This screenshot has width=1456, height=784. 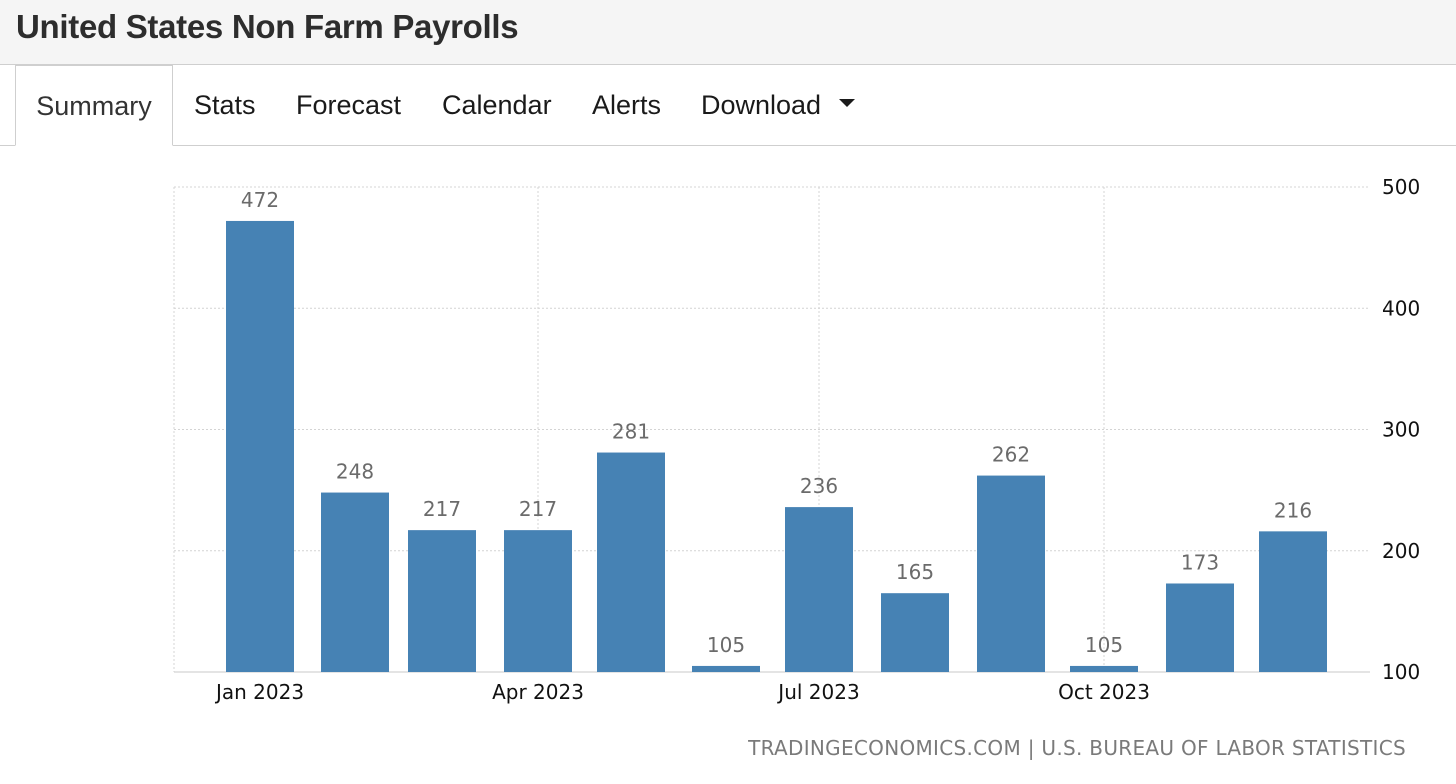 I want to click on tab-summary: Summary, so click(x=94, y=105).